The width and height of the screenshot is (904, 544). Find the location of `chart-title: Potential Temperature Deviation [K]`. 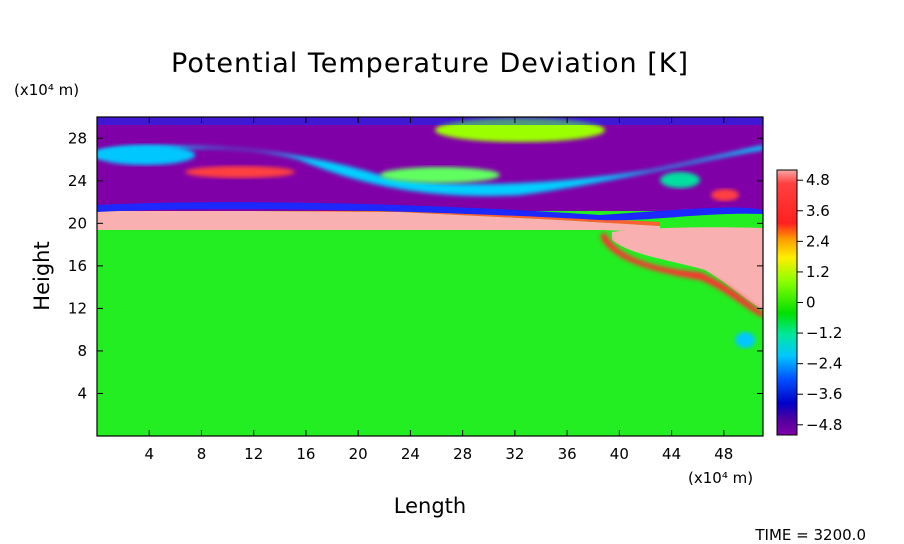

chart-title: Potential Temperature Deviation [K] is located at coordinates (430, 63).